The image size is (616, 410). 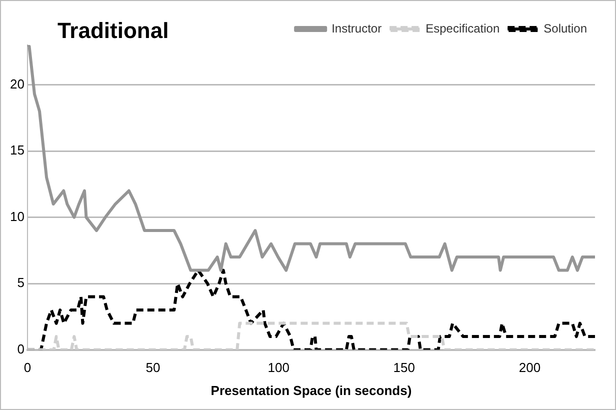 What do you see at coordinates (463, 28) in the screenshot?
I see `legend-label: Especification` at bounding box center [463, 28].